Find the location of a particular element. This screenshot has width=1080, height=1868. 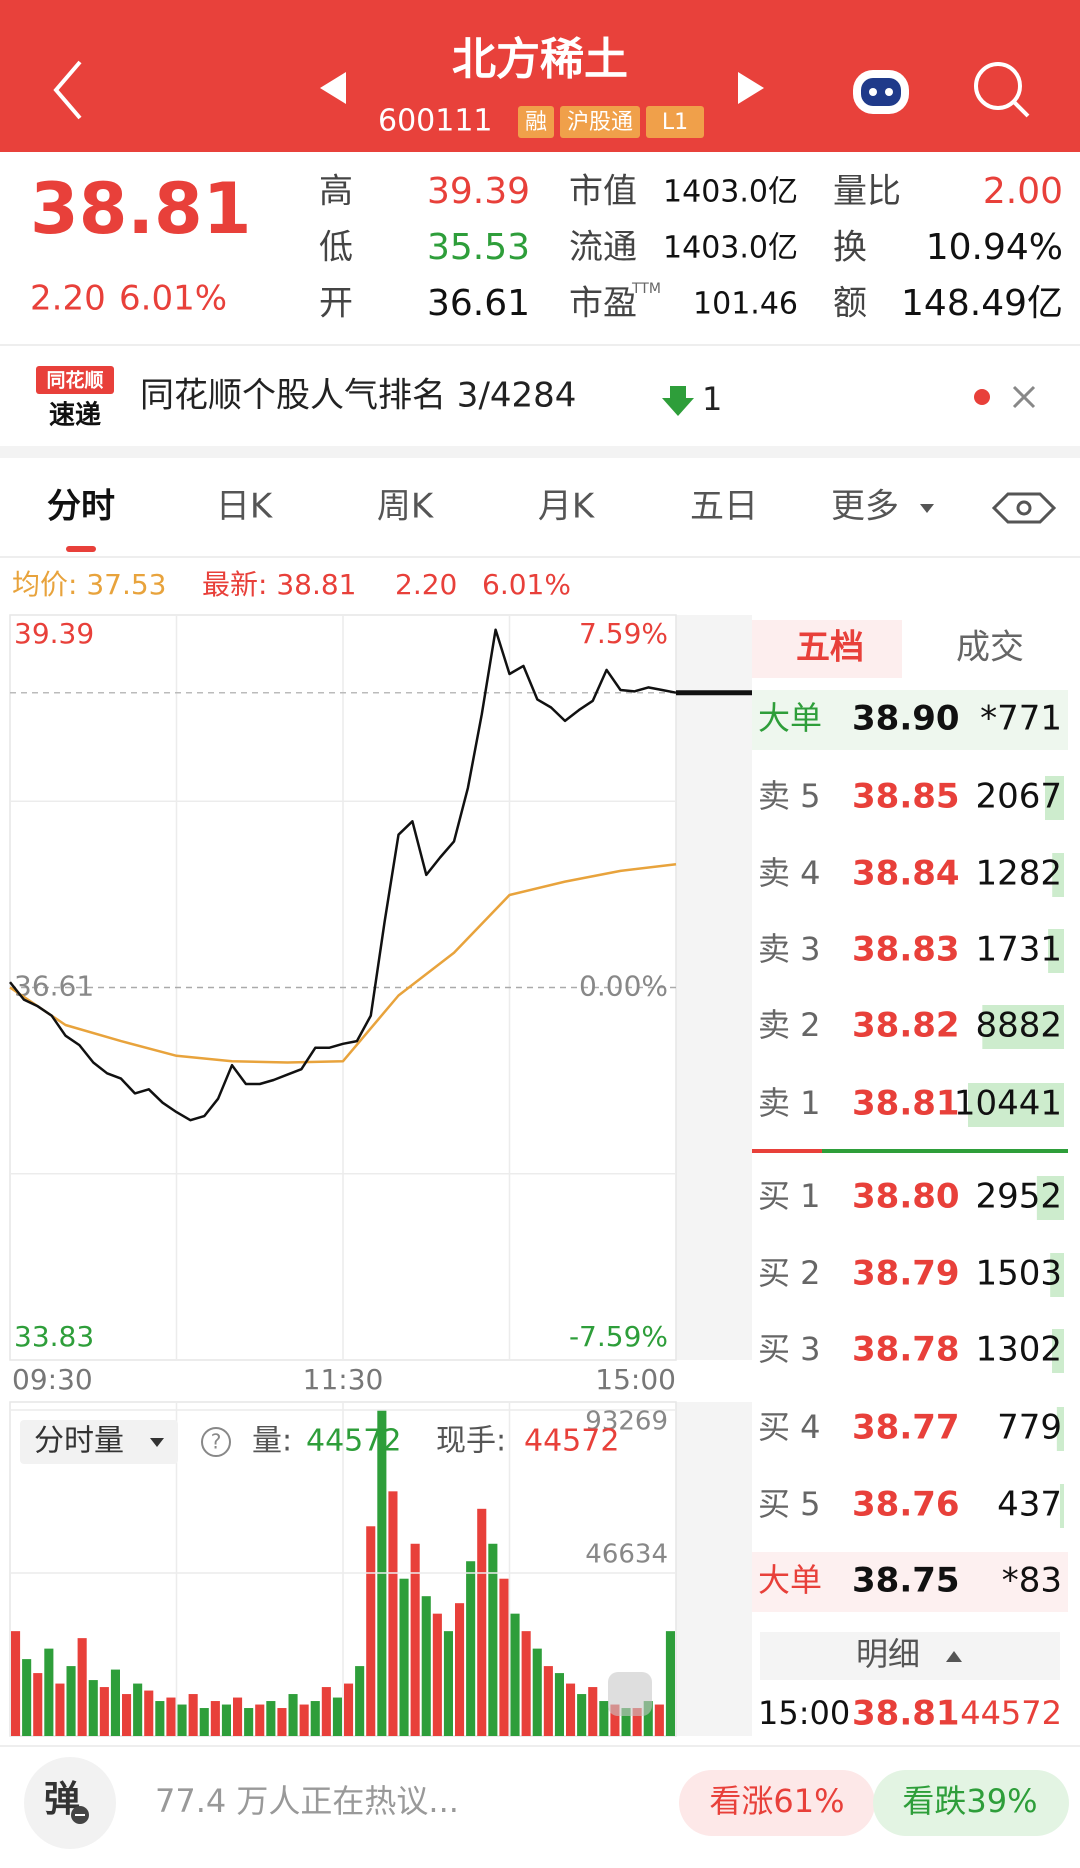

book-qty: 1731 is located at coordinates (1018, 950).